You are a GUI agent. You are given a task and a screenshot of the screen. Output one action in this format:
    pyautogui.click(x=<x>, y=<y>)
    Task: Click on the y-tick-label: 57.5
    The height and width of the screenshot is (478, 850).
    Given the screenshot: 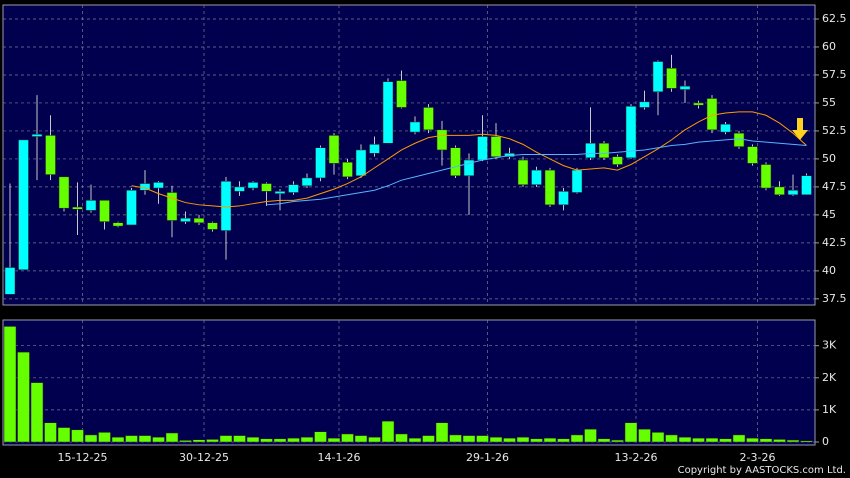 What is the action you would take?
    pyautogui.click(x=834, y=74)
    